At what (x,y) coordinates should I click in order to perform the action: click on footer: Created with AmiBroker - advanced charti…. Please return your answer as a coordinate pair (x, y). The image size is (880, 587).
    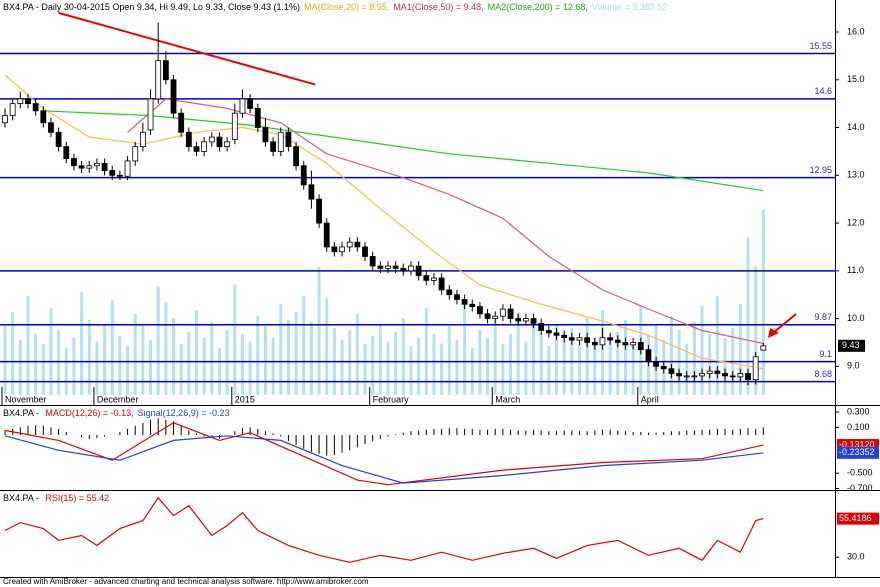
    Looking at the image, I should click on (186, 581).